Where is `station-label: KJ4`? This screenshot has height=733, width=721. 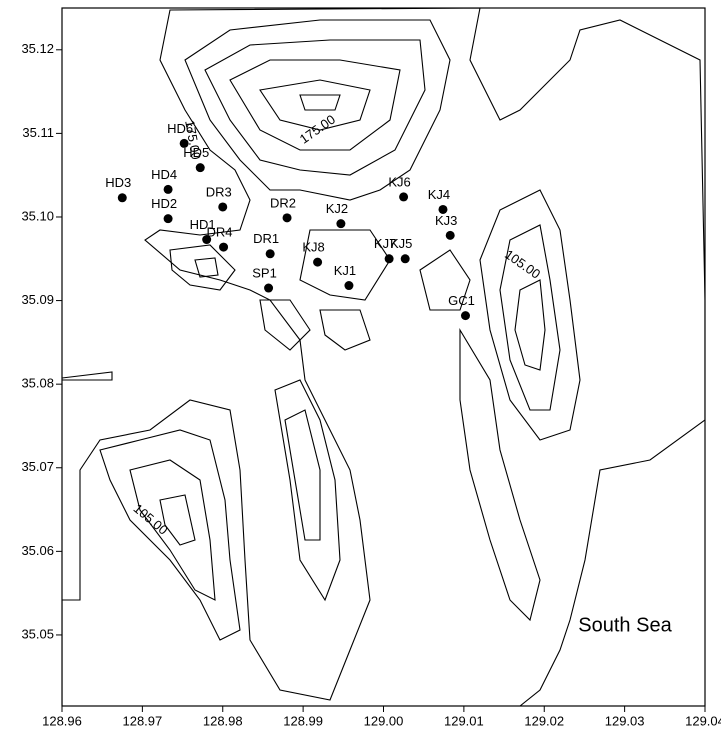 station-label: KJ4 is located at coordinates (439, 194).